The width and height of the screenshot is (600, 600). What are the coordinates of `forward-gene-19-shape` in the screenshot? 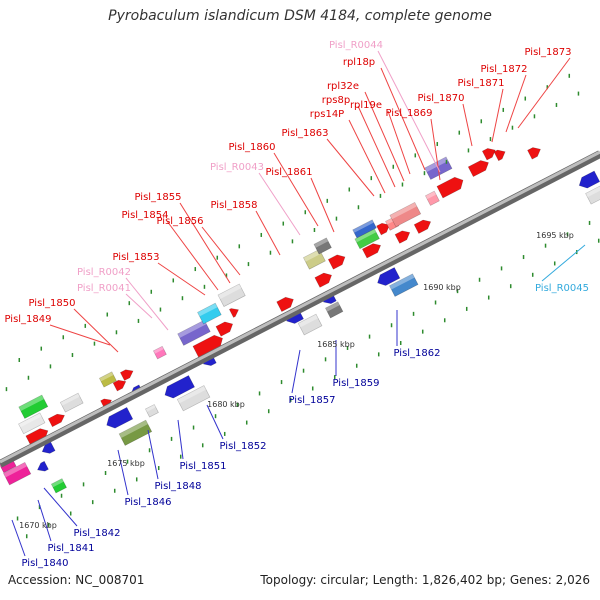 It's located at (322, 246).